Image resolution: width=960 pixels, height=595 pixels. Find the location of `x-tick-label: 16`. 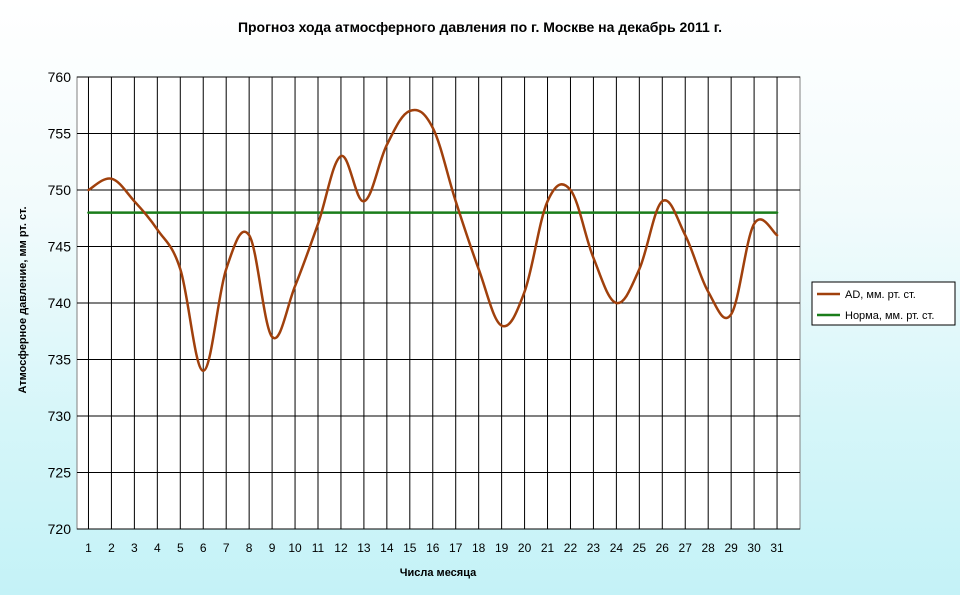

x-tick-label: 16 is located at coordinates (433, 548).